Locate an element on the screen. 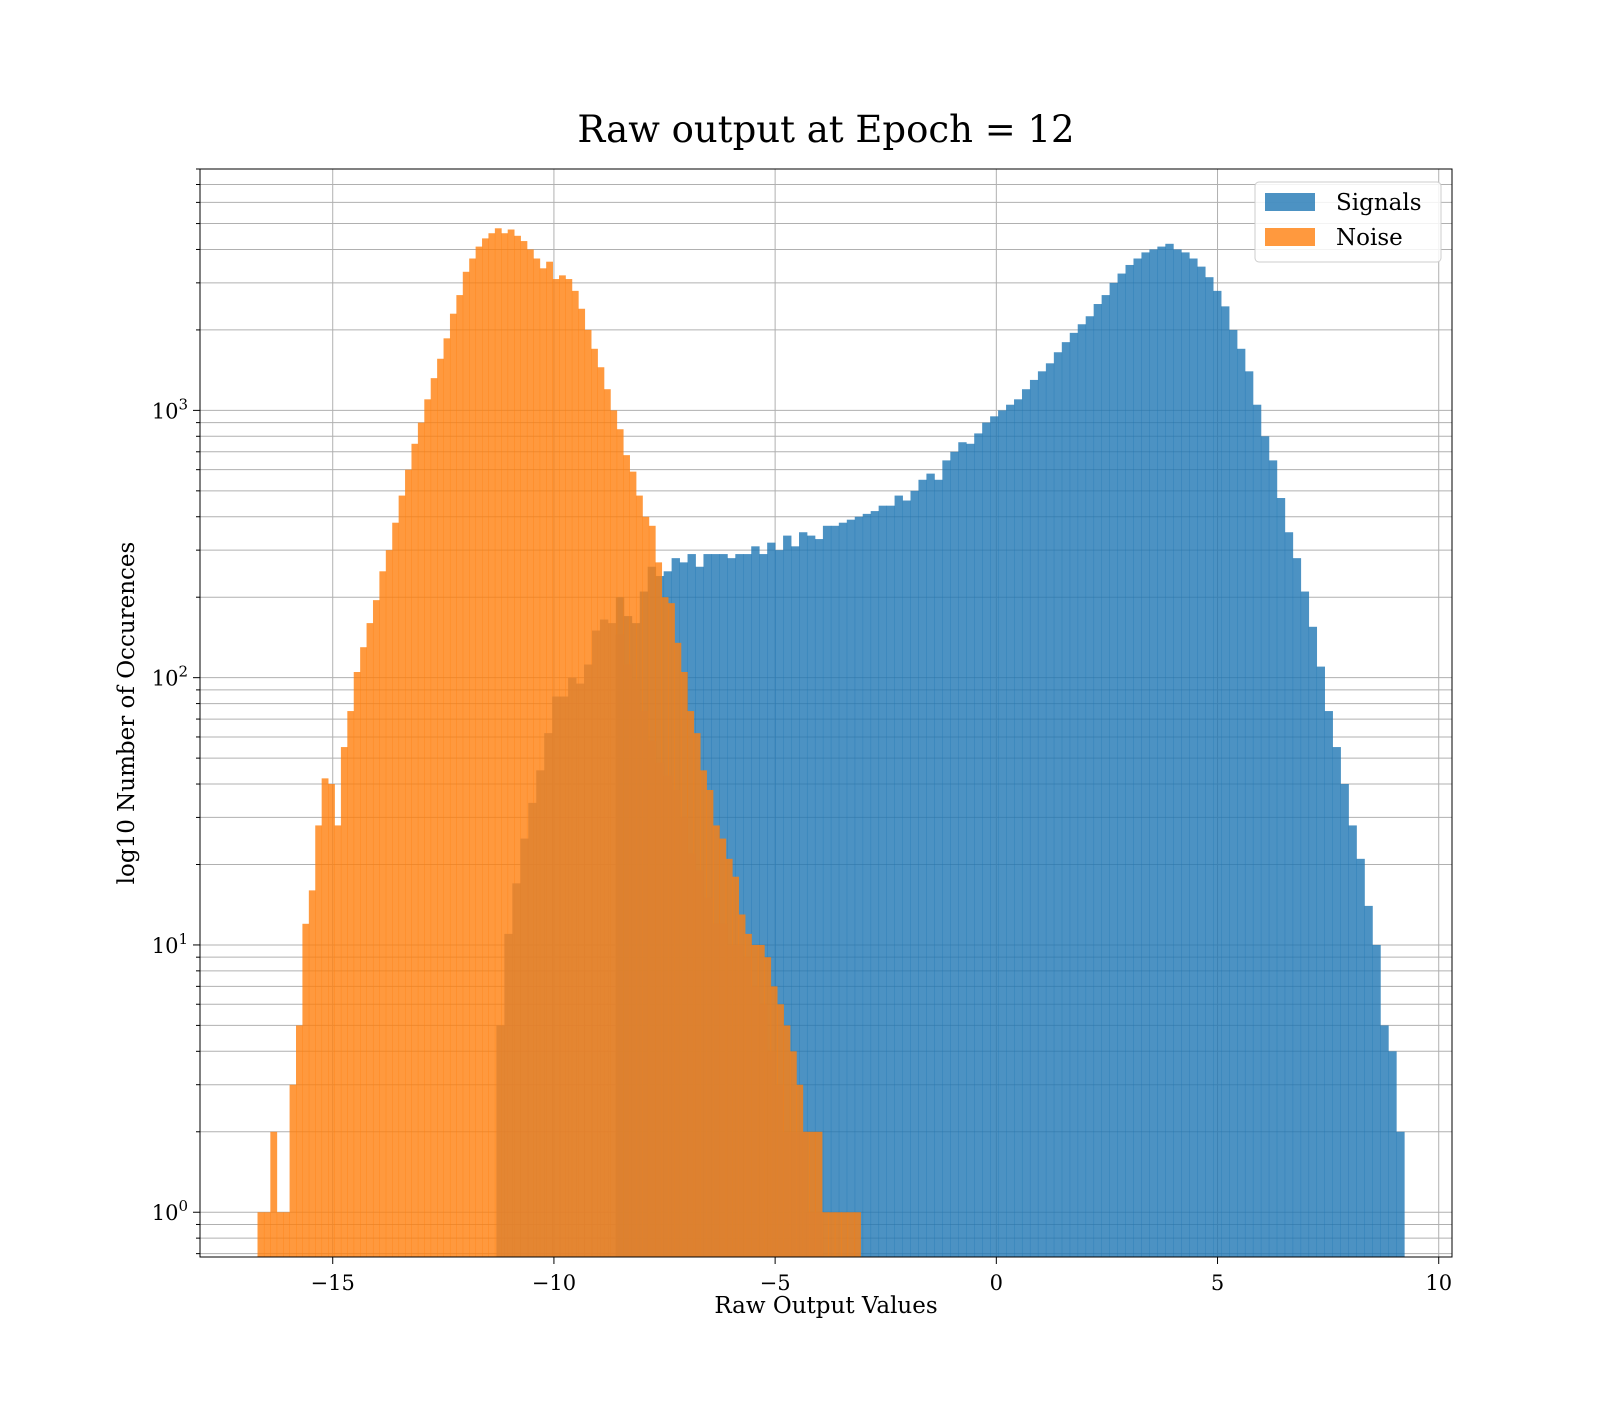  legend-swatch-noise is located at coordinates (1290, 237).